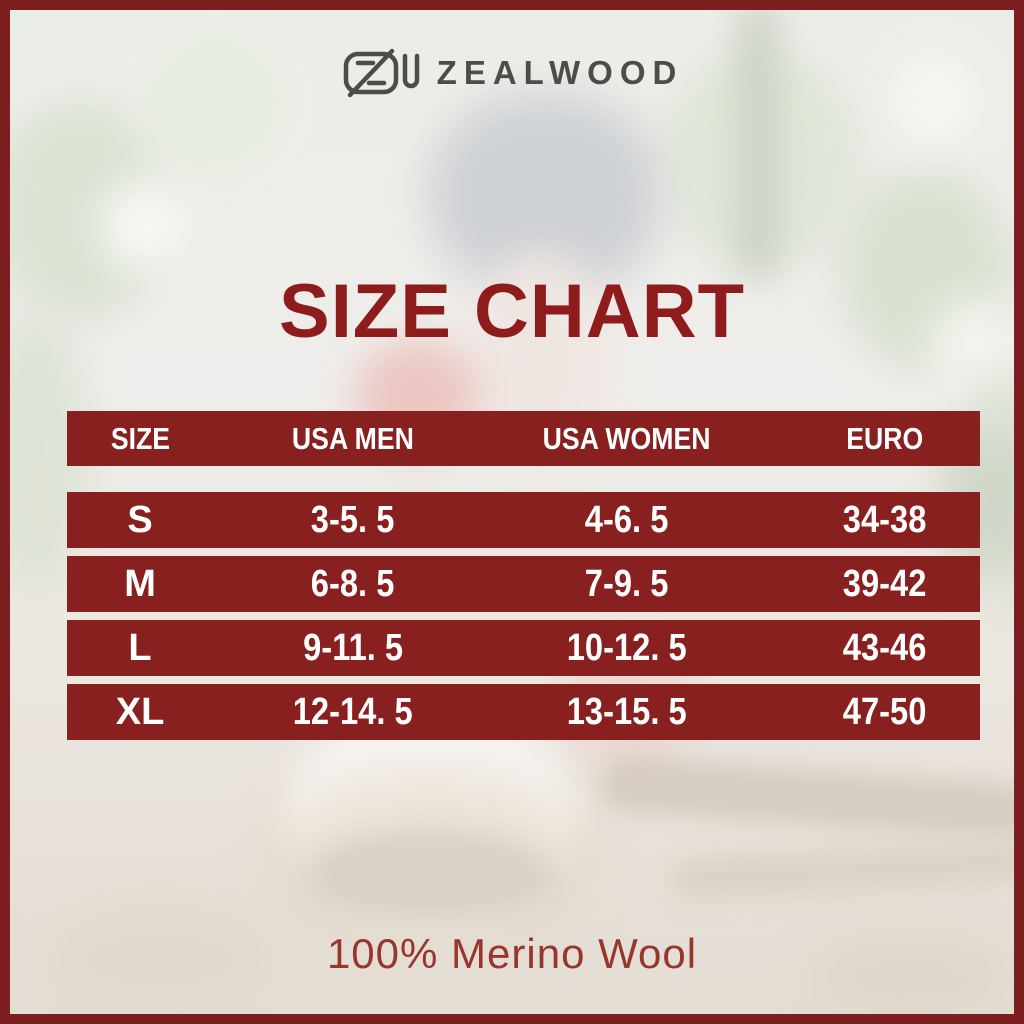 The image size is (1024, 1024). What do you see at coordinates (626, 583) in the screenshot?
I see `table-cell-usa-women: 7-9. 5` at bounding box center [626, 583].